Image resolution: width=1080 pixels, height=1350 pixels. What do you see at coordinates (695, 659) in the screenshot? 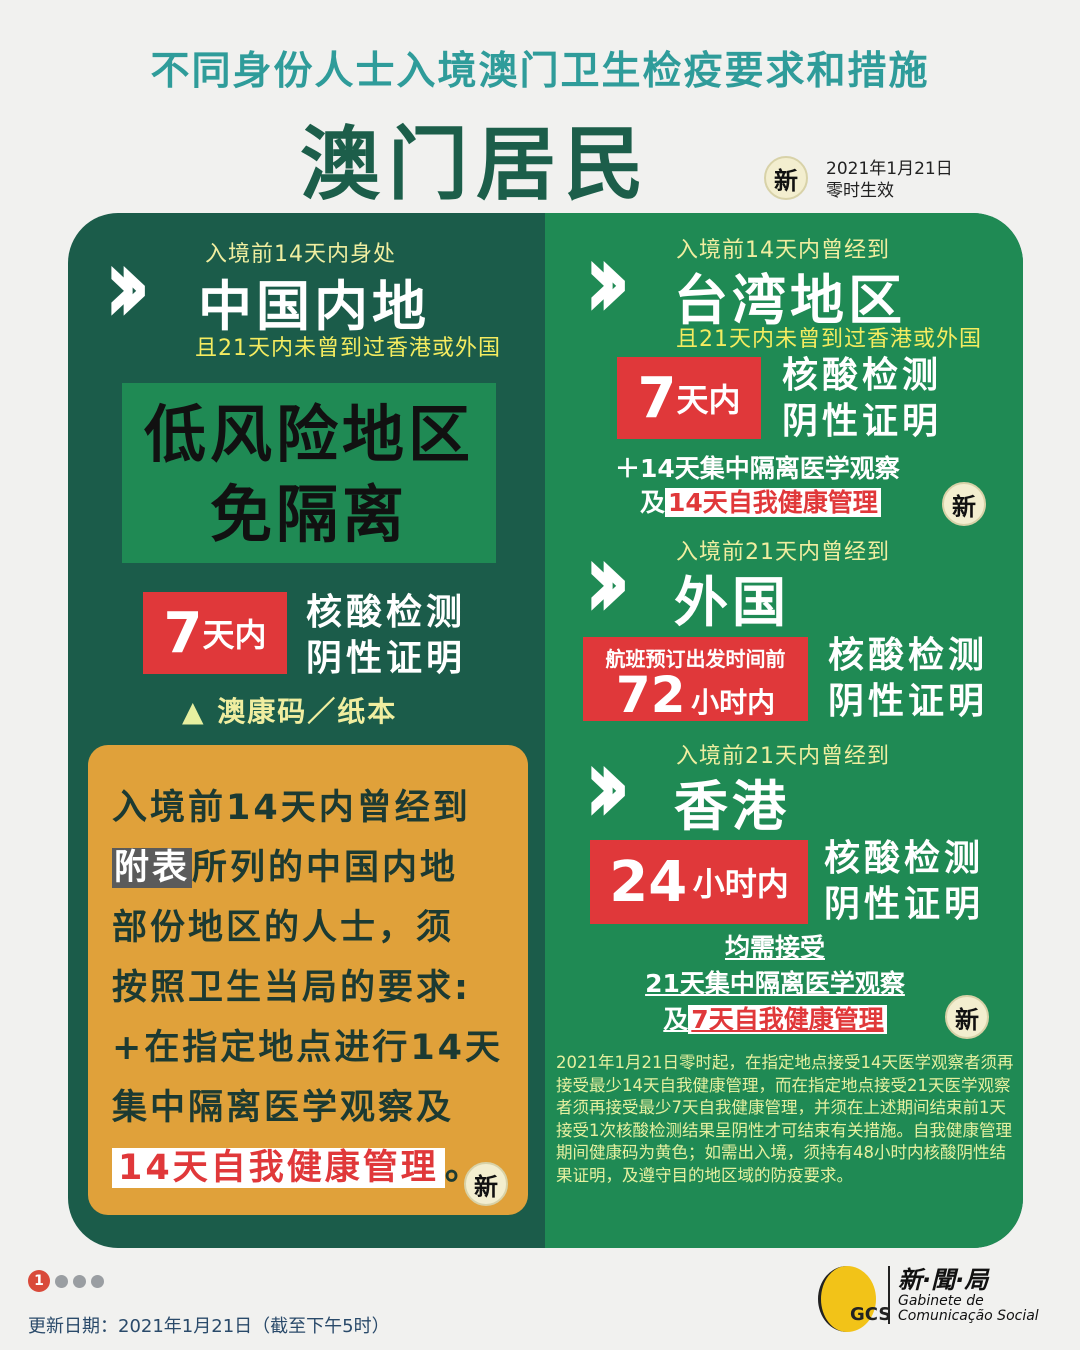
I see `flight-note: 航班预订出发时间前` at bounding box center [695, 659].